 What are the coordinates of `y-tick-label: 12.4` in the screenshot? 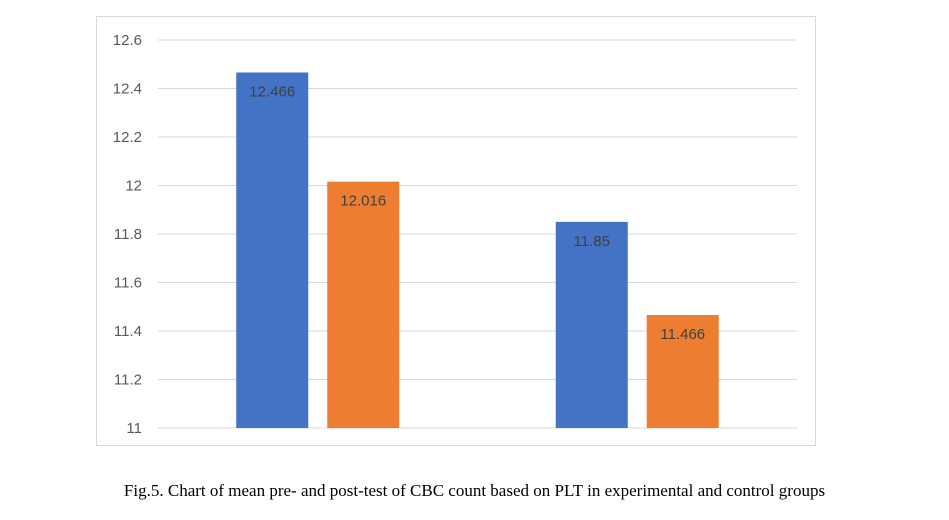 It's located at (127, 89).